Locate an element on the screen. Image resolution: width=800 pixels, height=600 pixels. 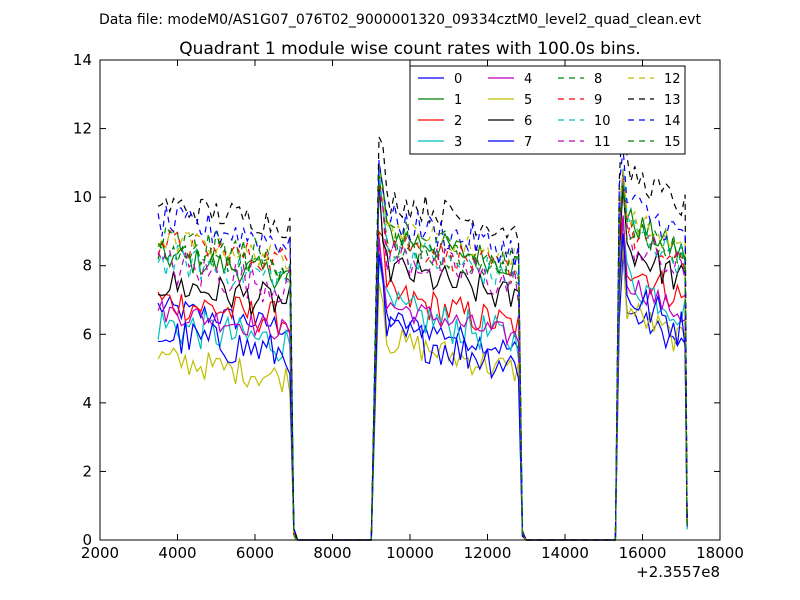
legend-label-5: 5 is located at coordinates (528, 100).